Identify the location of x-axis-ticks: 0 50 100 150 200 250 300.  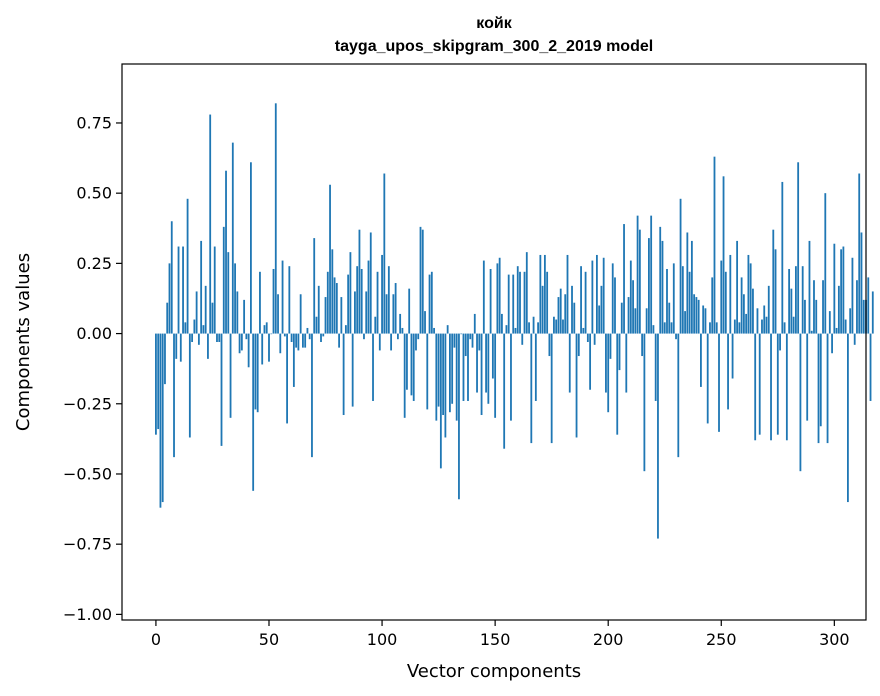
(500, 634).